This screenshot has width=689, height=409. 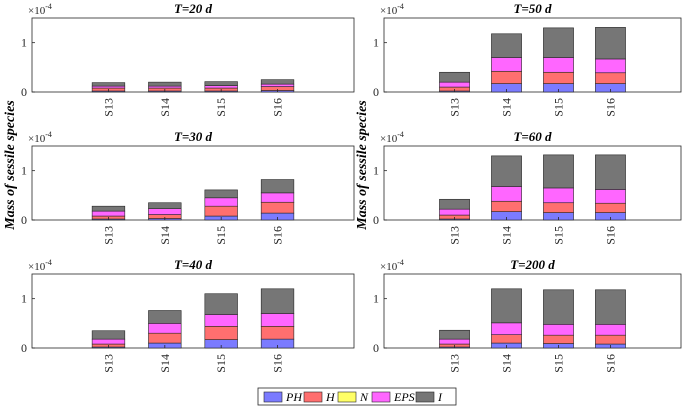 I want to click on panel-title: T=50 d, so click(x=532, y=8).